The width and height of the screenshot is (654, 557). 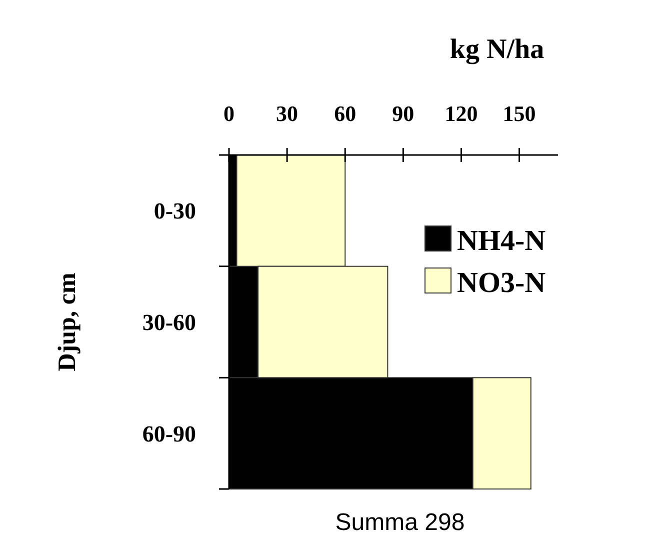 I want to click on x-tick-label: 150, so click(x=519, y=113).